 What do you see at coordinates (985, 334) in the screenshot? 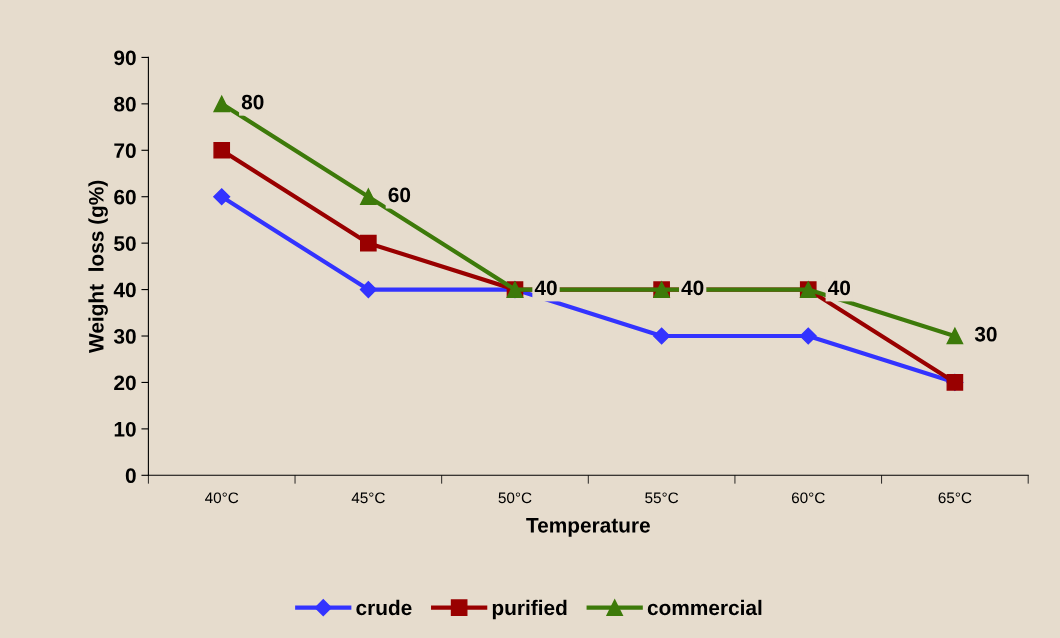
I see `data-label: 30` at bounding box center [985, 334].